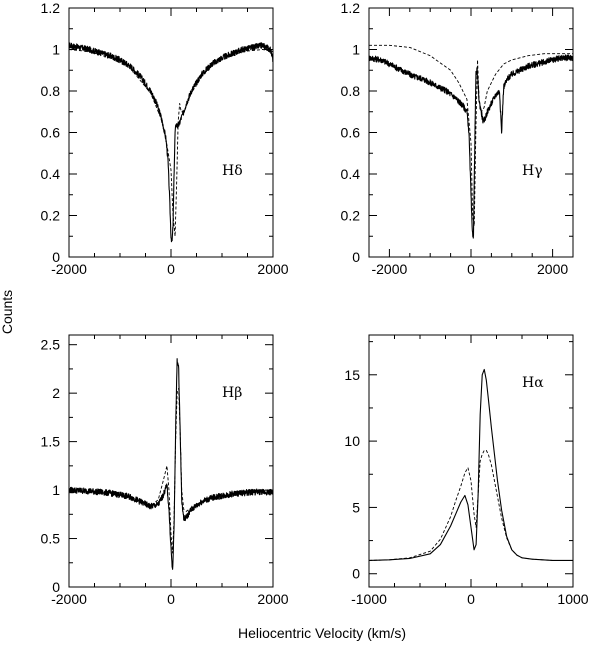 The width and height of the screenshot is (590, 645). Describe the element at coordinates (352, 441) in the screenshot. I see `y-tick-label: 10` at that location.